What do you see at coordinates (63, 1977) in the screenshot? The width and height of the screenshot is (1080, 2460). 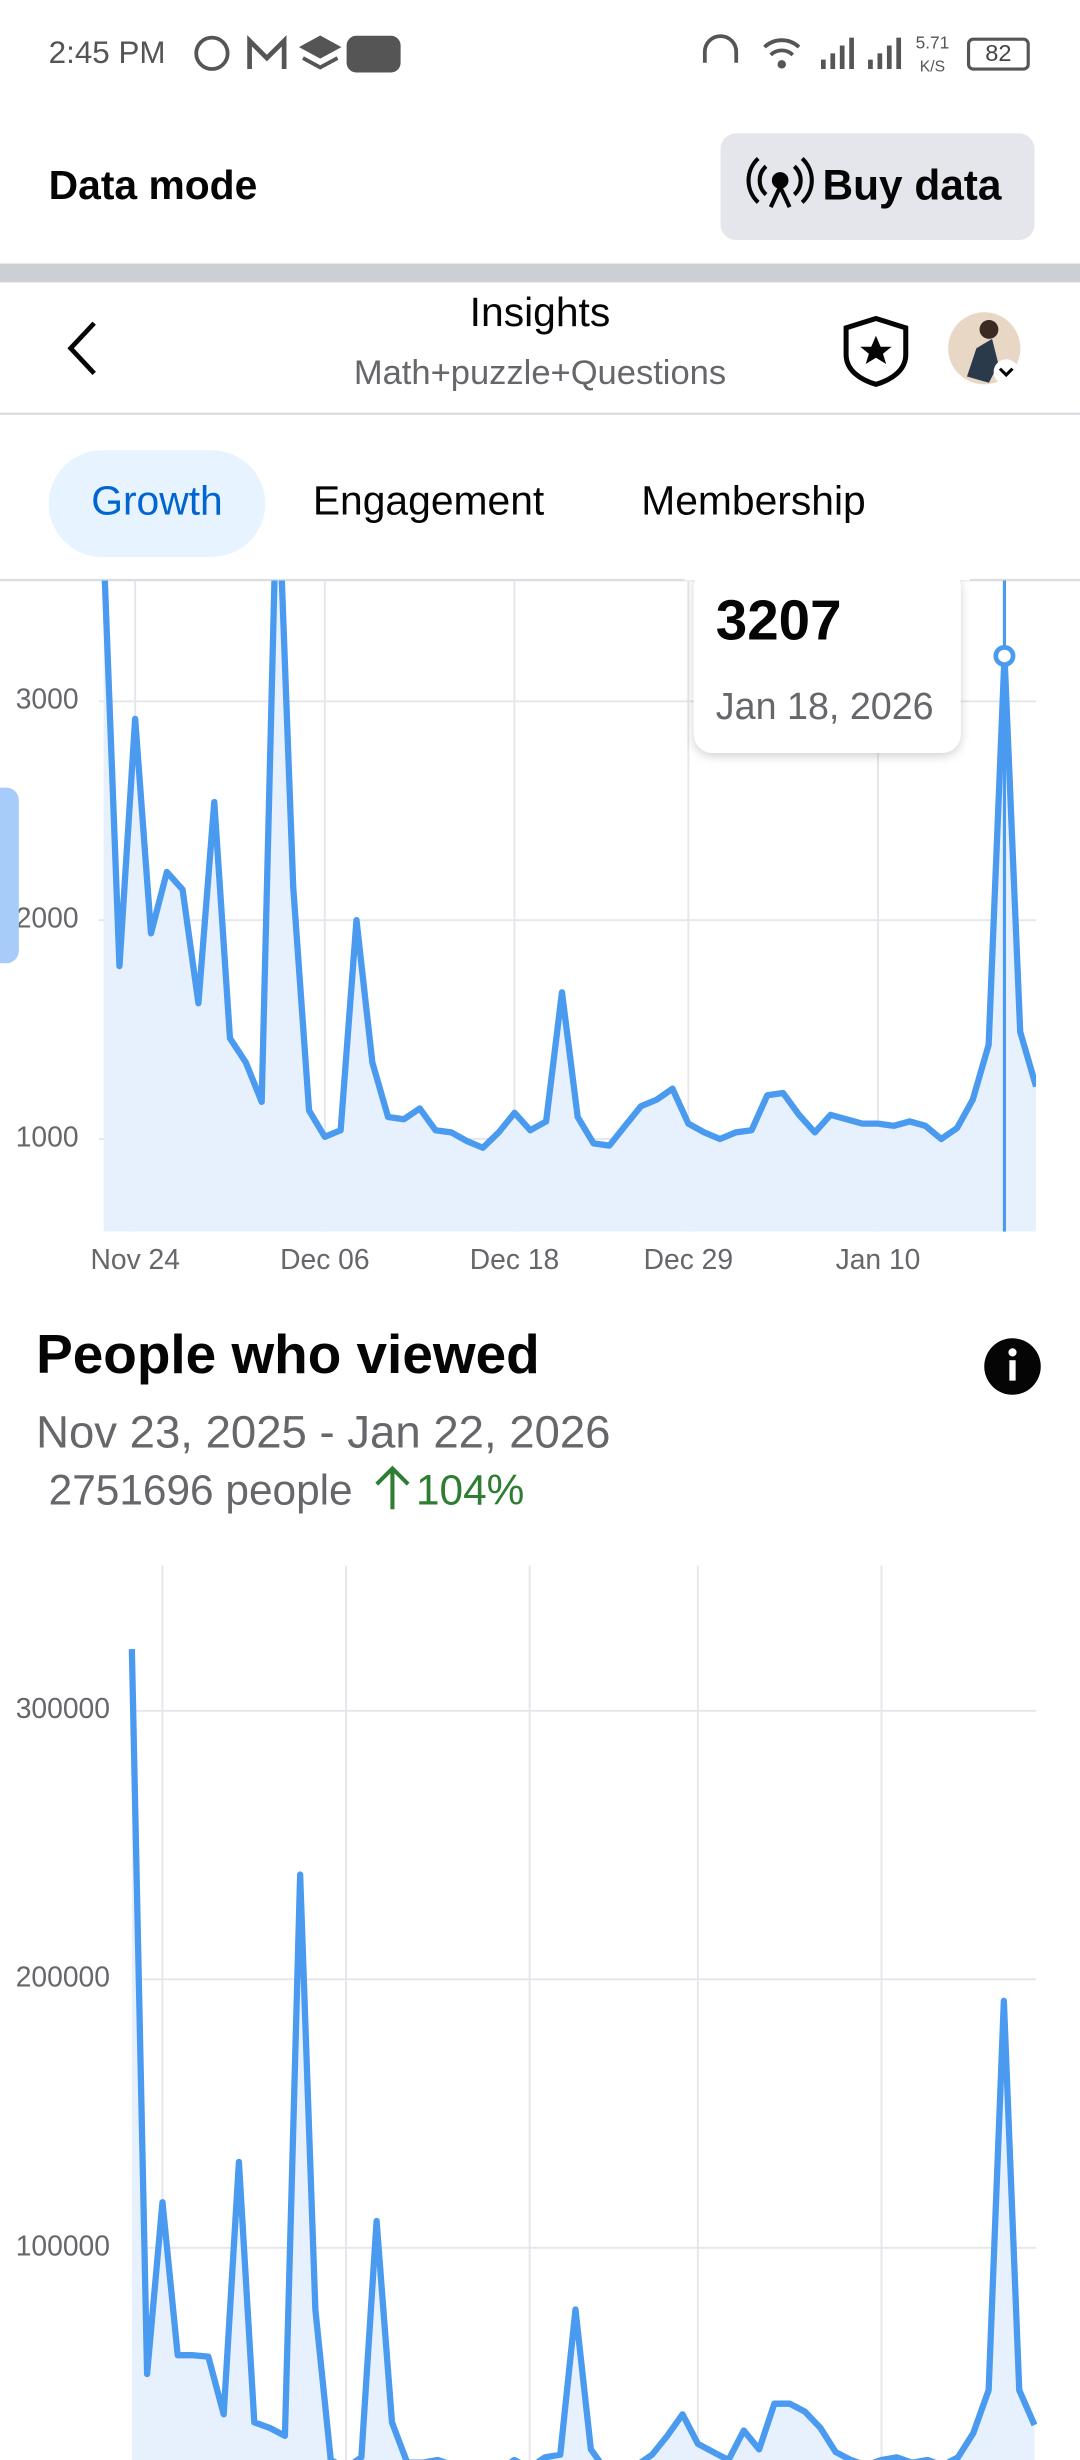 I see `y-tick-label: 200000` at bounding box center [63, 1977].